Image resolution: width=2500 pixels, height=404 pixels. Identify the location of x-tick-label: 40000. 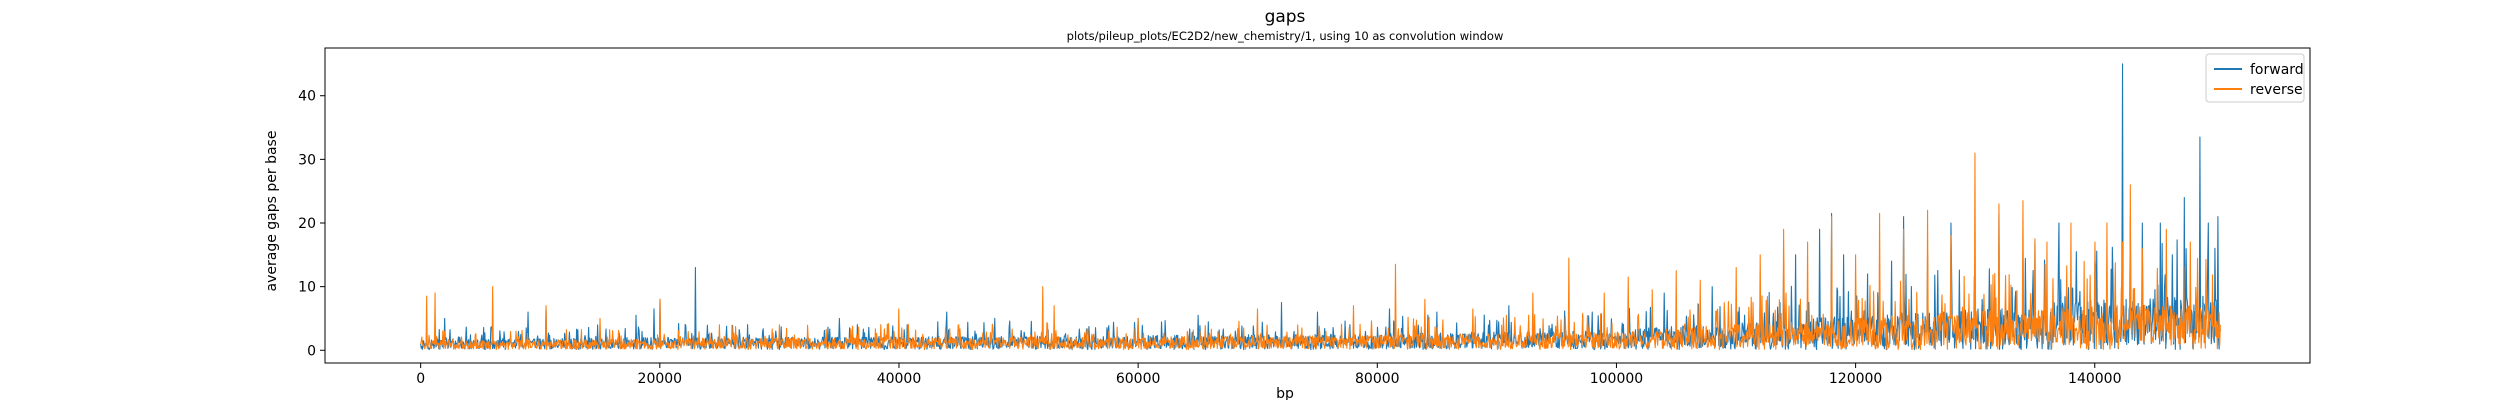
(899, 379).